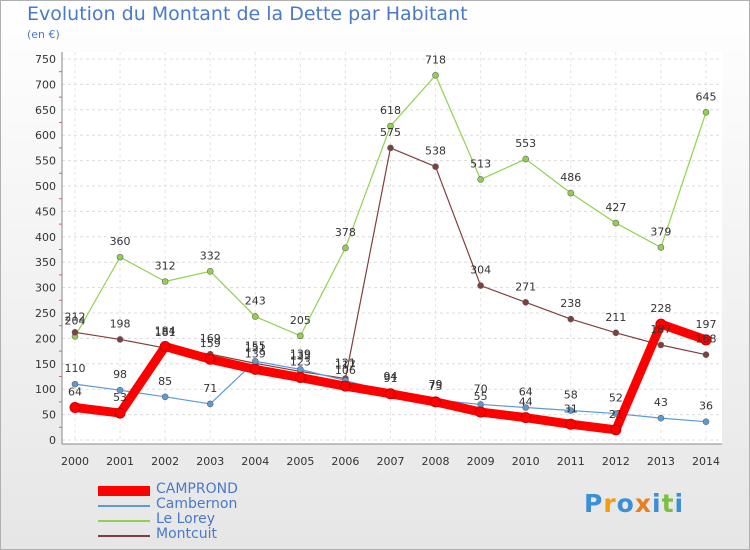 This screenshot has height=550, width=750. Describe the element at coordinates (45, 59) in the screenshot. I see `y-tick-label: 750` at that location.